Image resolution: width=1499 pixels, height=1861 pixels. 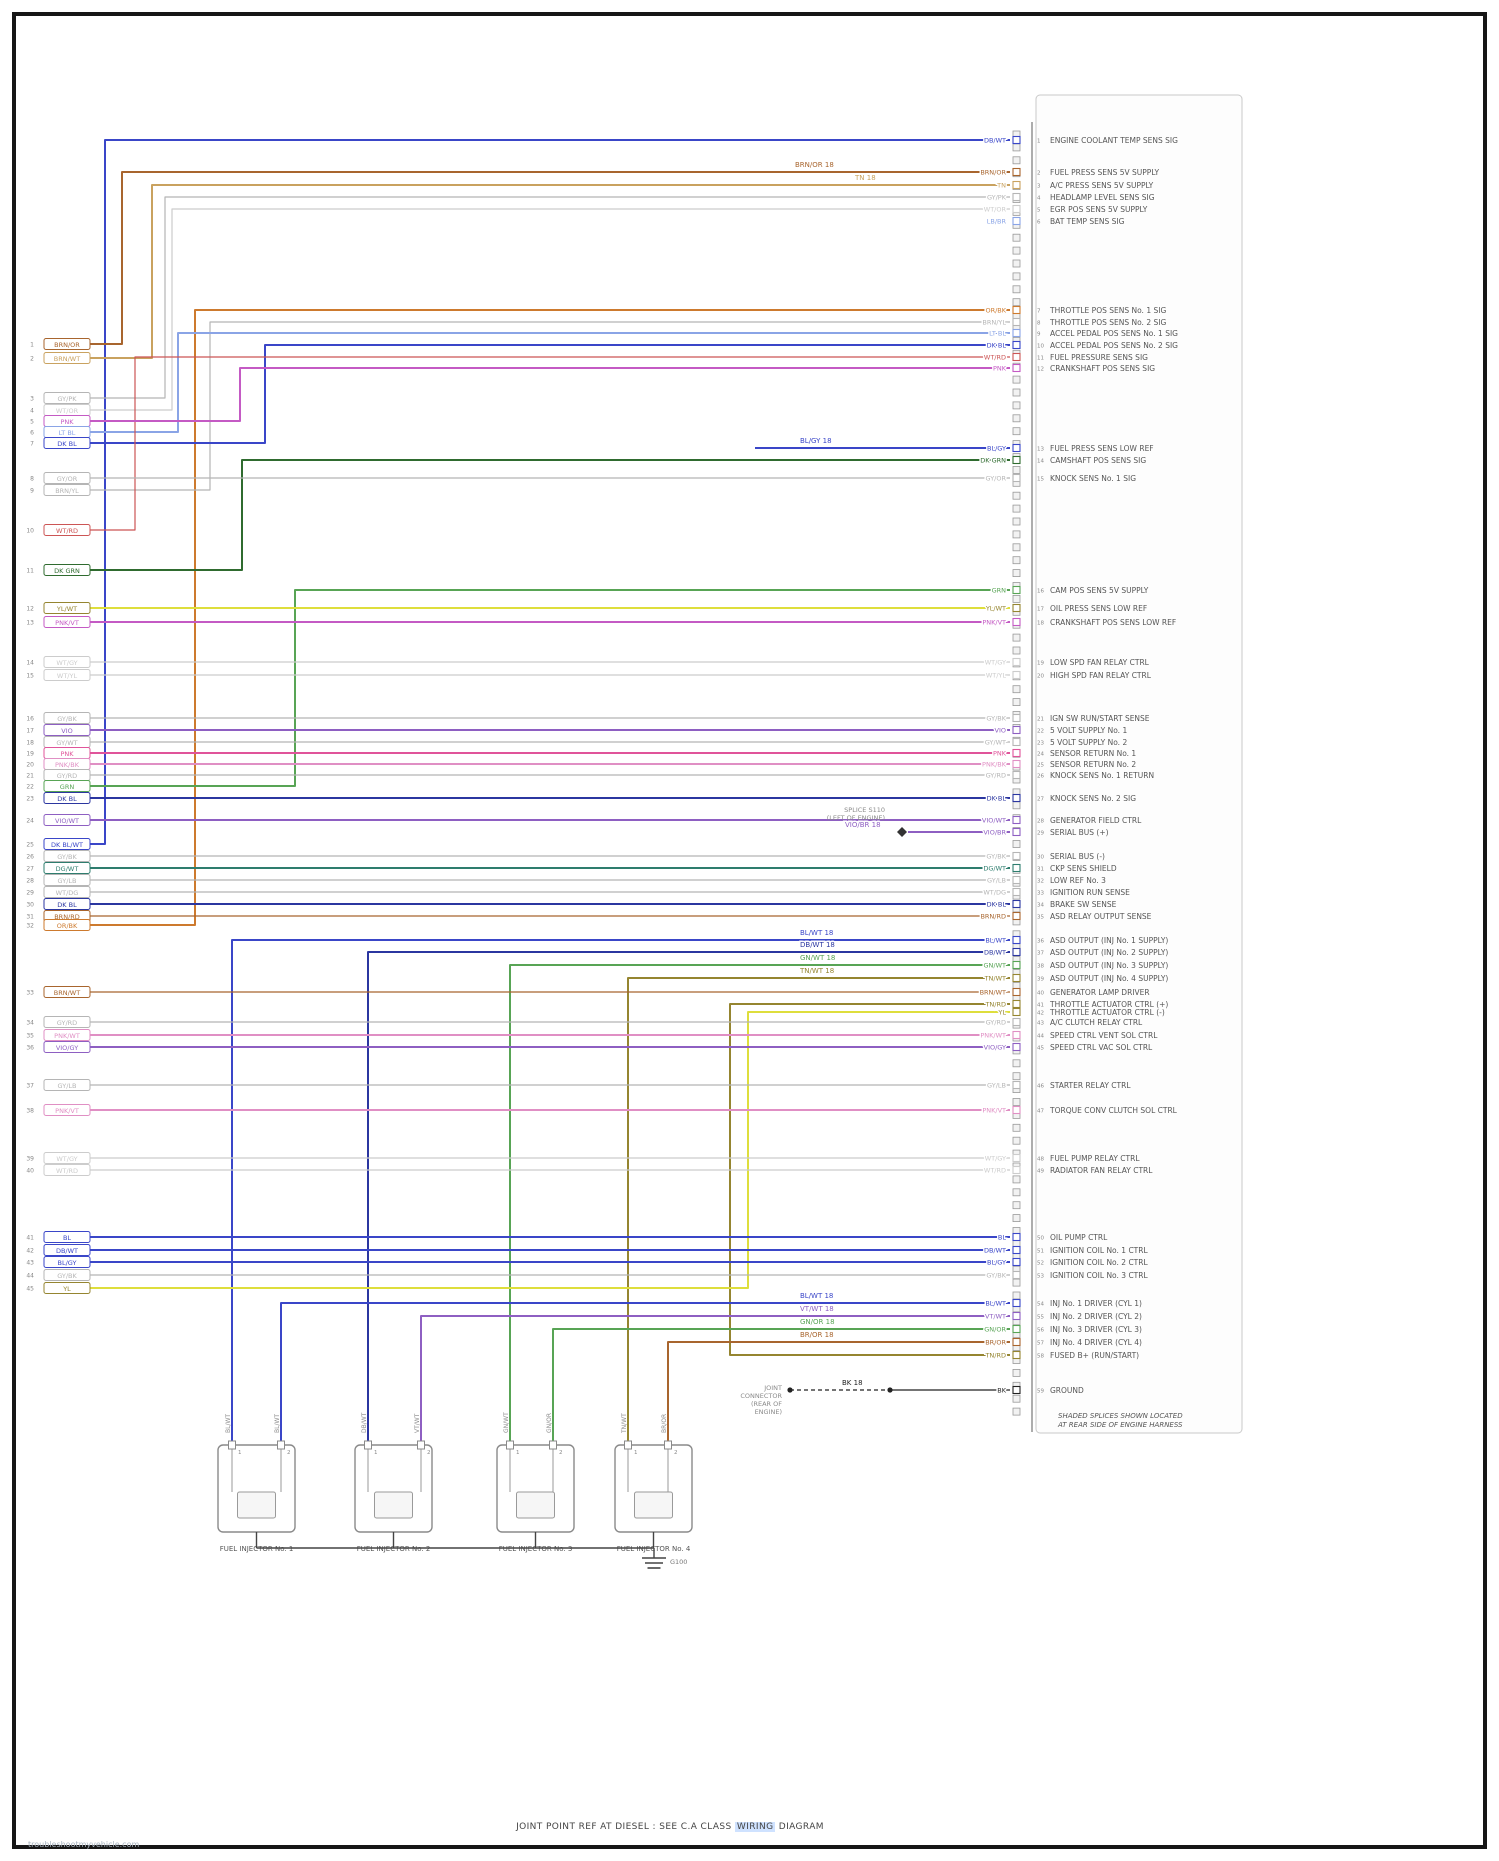 What do you see at coordinates (67, 753) in the screenshot?
I see `left-pin: PNK` at bounding box center [67, 753].